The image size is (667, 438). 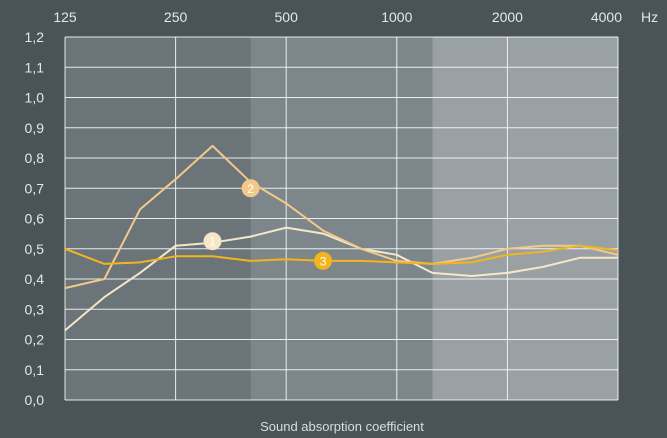 I want to click on x-tick-500: 500, so click(x=287, y=17).